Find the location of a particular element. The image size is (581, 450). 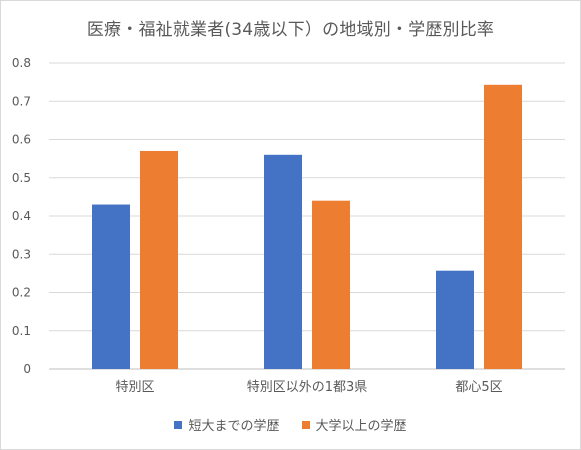

y-tick-label: 0.5 is located at coordinates (21, 178).